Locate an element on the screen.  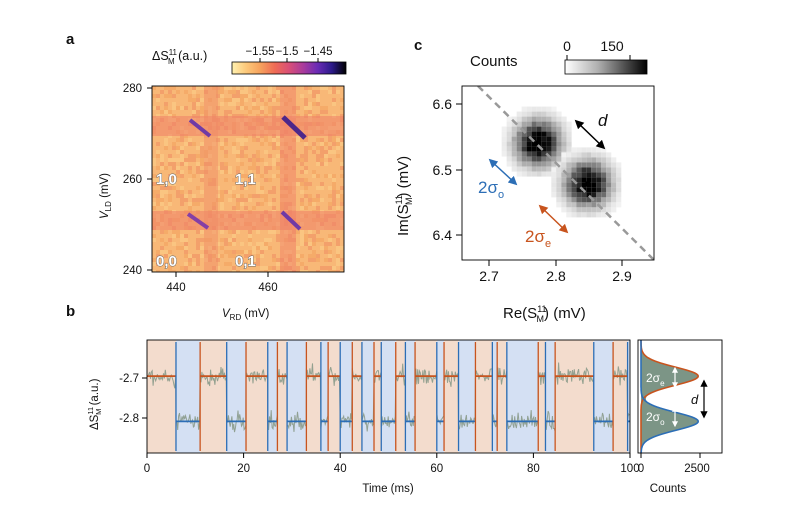
panel-a-colorbar-ticks: −1.55 −1.5 −1.45 is located at coordinates (289, 54).